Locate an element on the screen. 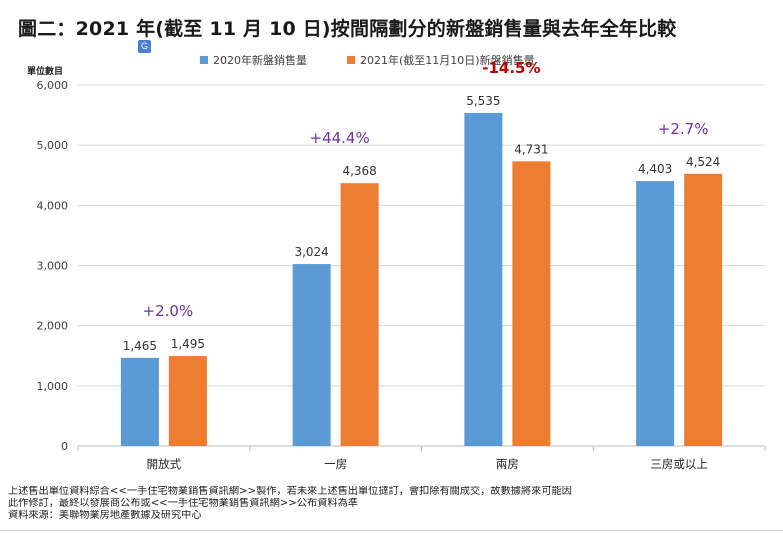 This screenshot has height=533, width=783. y-tick-label-5: 5,000 is located at coordinates (53, 145).